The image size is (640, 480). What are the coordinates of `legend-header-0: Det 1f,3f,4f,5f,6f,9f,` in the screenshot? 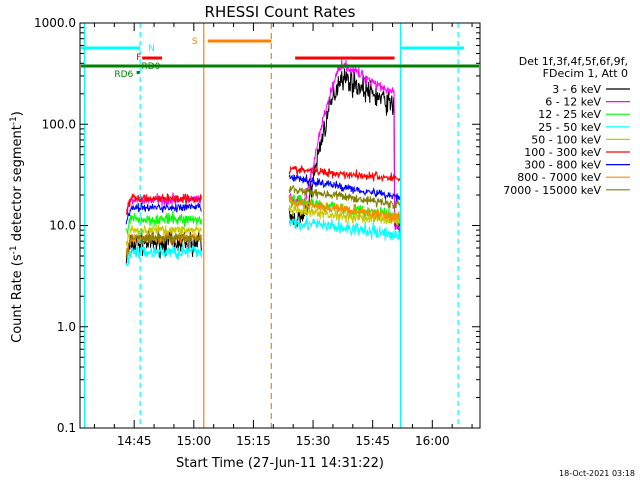 It's located at (573, 61).